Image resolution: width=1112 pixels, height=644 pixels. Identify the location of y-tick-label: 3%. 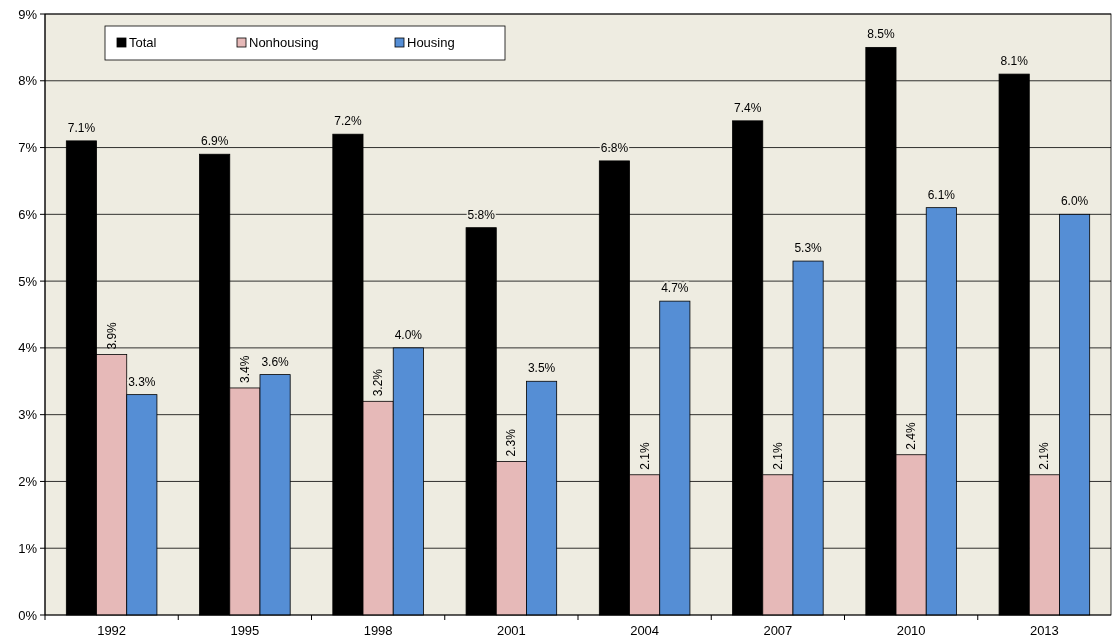
(28, 415).